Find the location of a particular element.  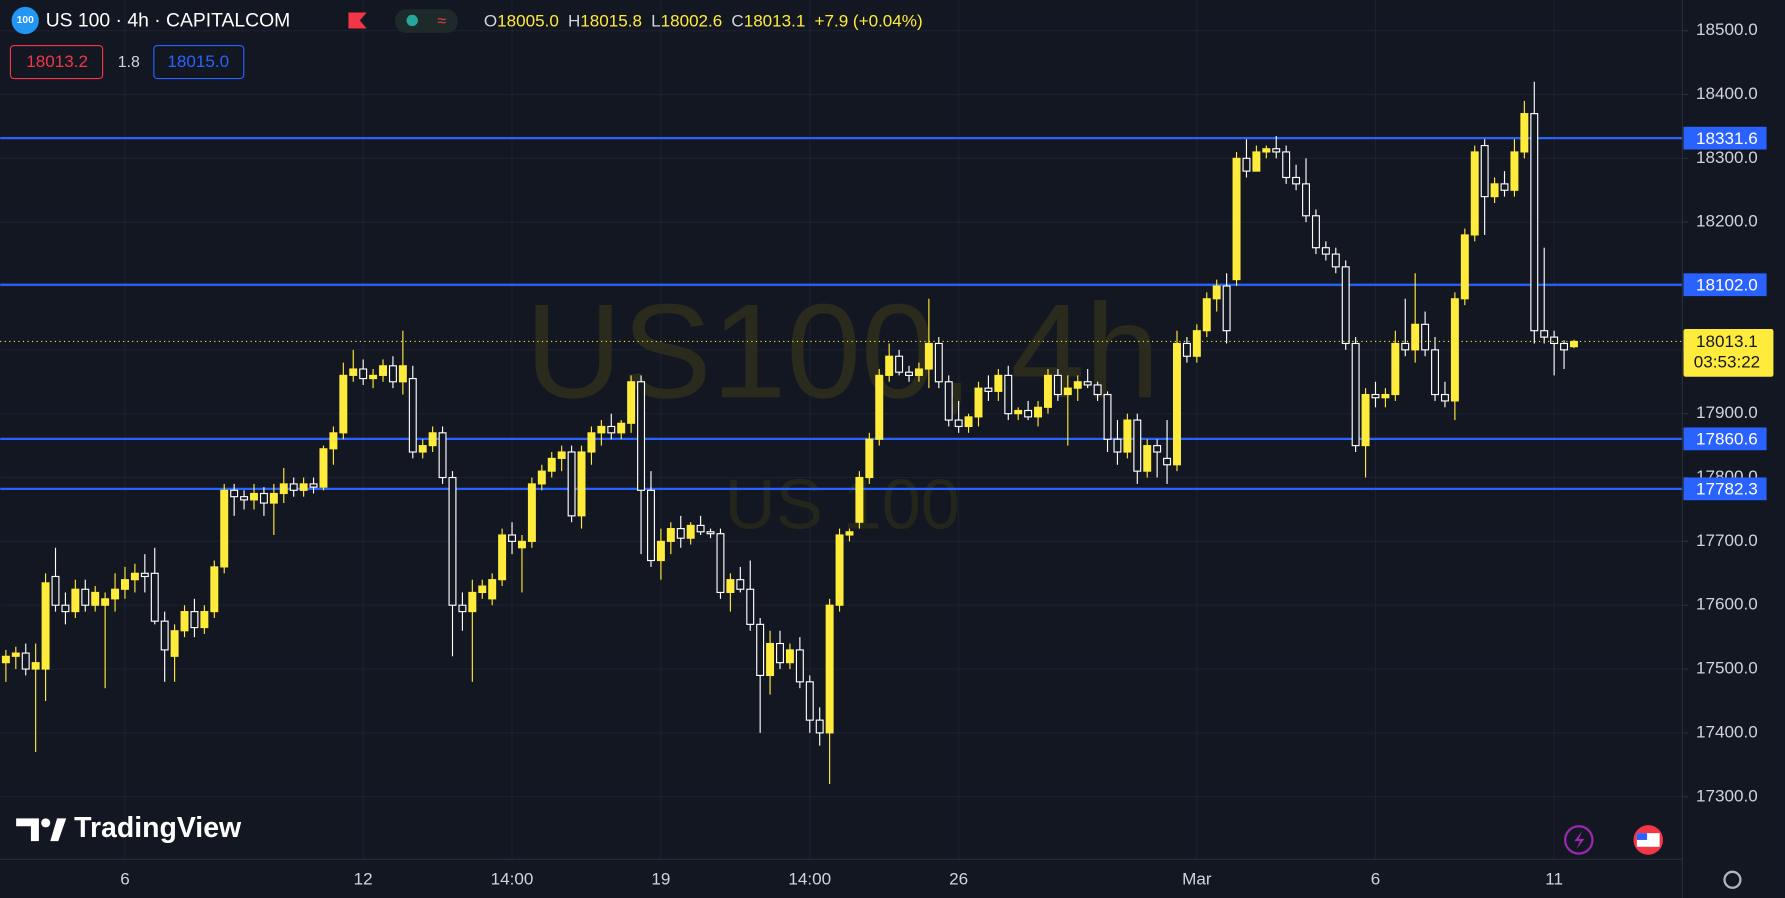

alerts-bolt is located at coordinates (1579, 840).